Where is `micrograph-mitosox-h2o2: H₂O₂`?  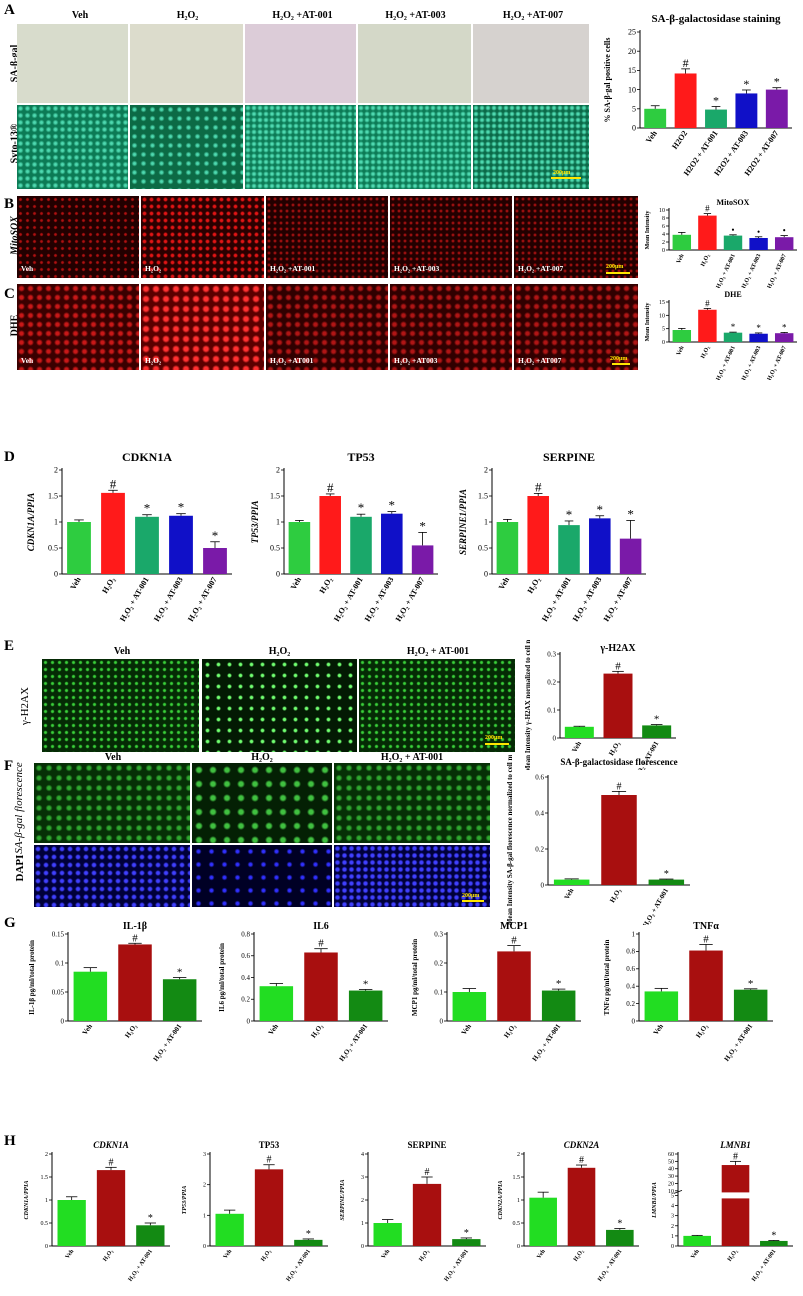 micrograph-mitosox-h2o2: H₂O₂ is located at coordinates (202, 237).